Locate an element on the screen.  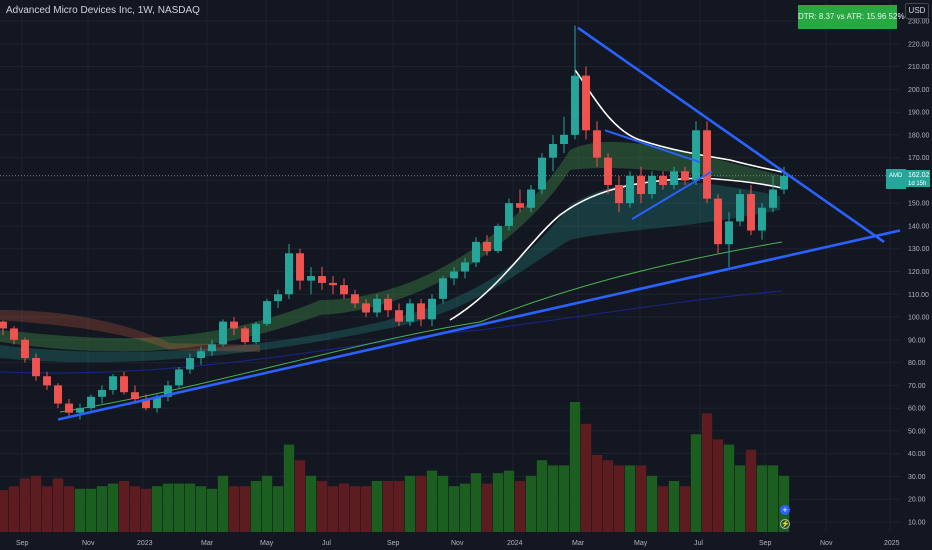
price-tag: AMD 162.02 1d 15h is located at coordinates (908, 179).